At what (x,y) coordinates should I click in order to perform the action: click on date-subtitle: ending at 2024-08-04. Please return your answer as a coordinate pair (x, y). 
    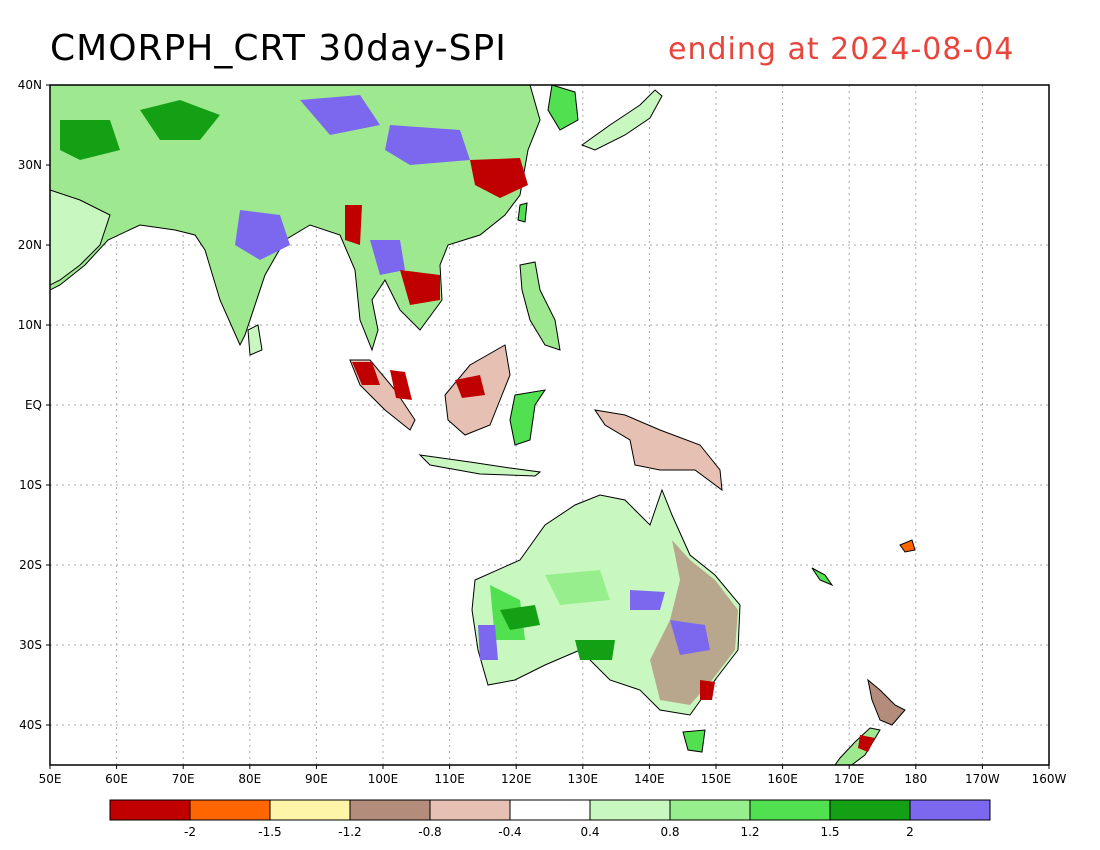
    Looking at the image, I should click on (841, 49).